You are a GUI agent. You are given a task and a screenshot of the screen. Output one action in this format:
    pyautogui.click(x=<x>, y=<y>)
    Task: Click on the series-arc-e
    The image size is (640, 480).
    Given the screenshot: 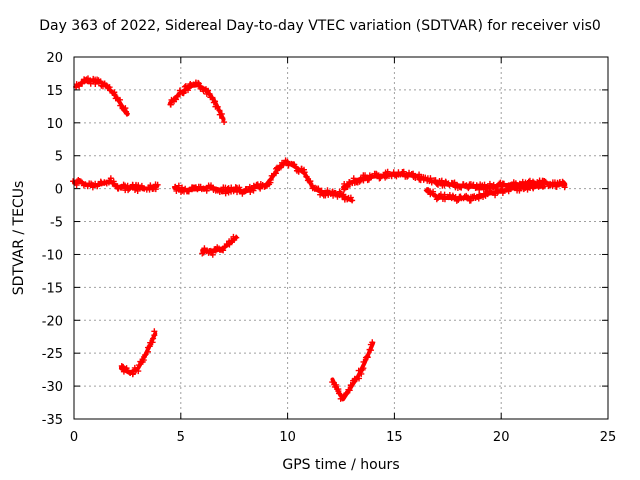 What is the action you would take?
    pyautogui.click(x=352, y=370)
    